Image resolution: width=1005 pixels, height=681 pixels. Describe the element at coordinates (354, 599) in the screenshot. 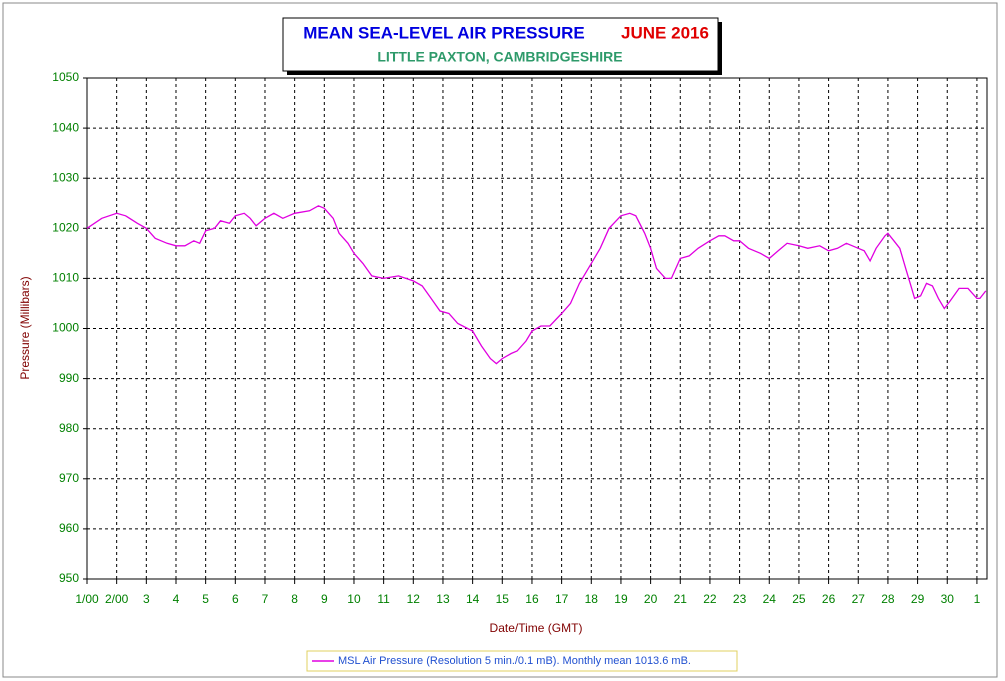

I see `x-tick-label: 10` at that location.